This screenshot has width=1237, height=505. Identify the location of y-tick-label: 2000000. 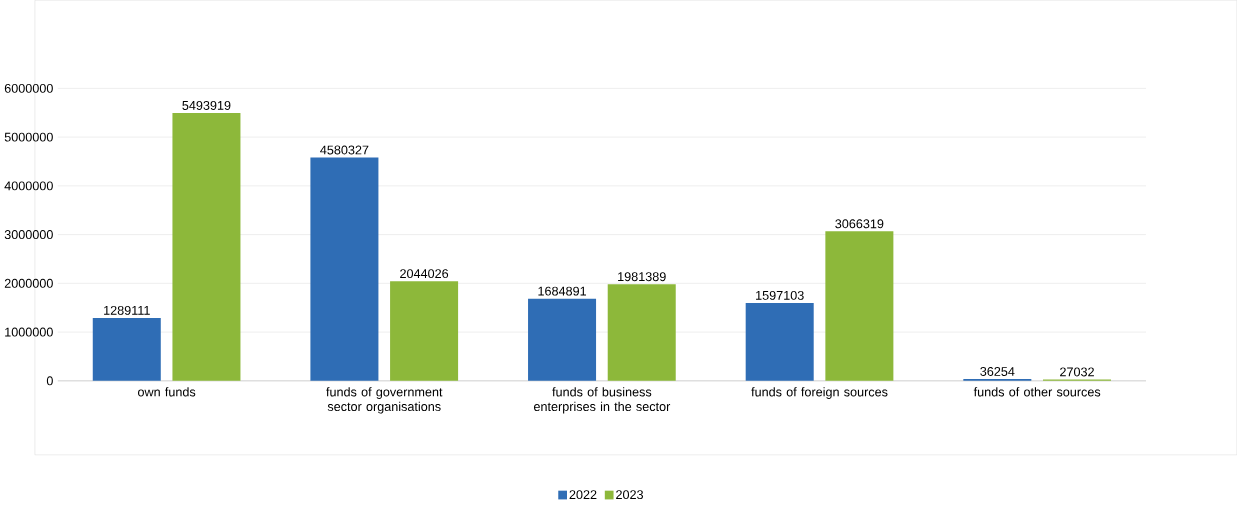
(28, 283).